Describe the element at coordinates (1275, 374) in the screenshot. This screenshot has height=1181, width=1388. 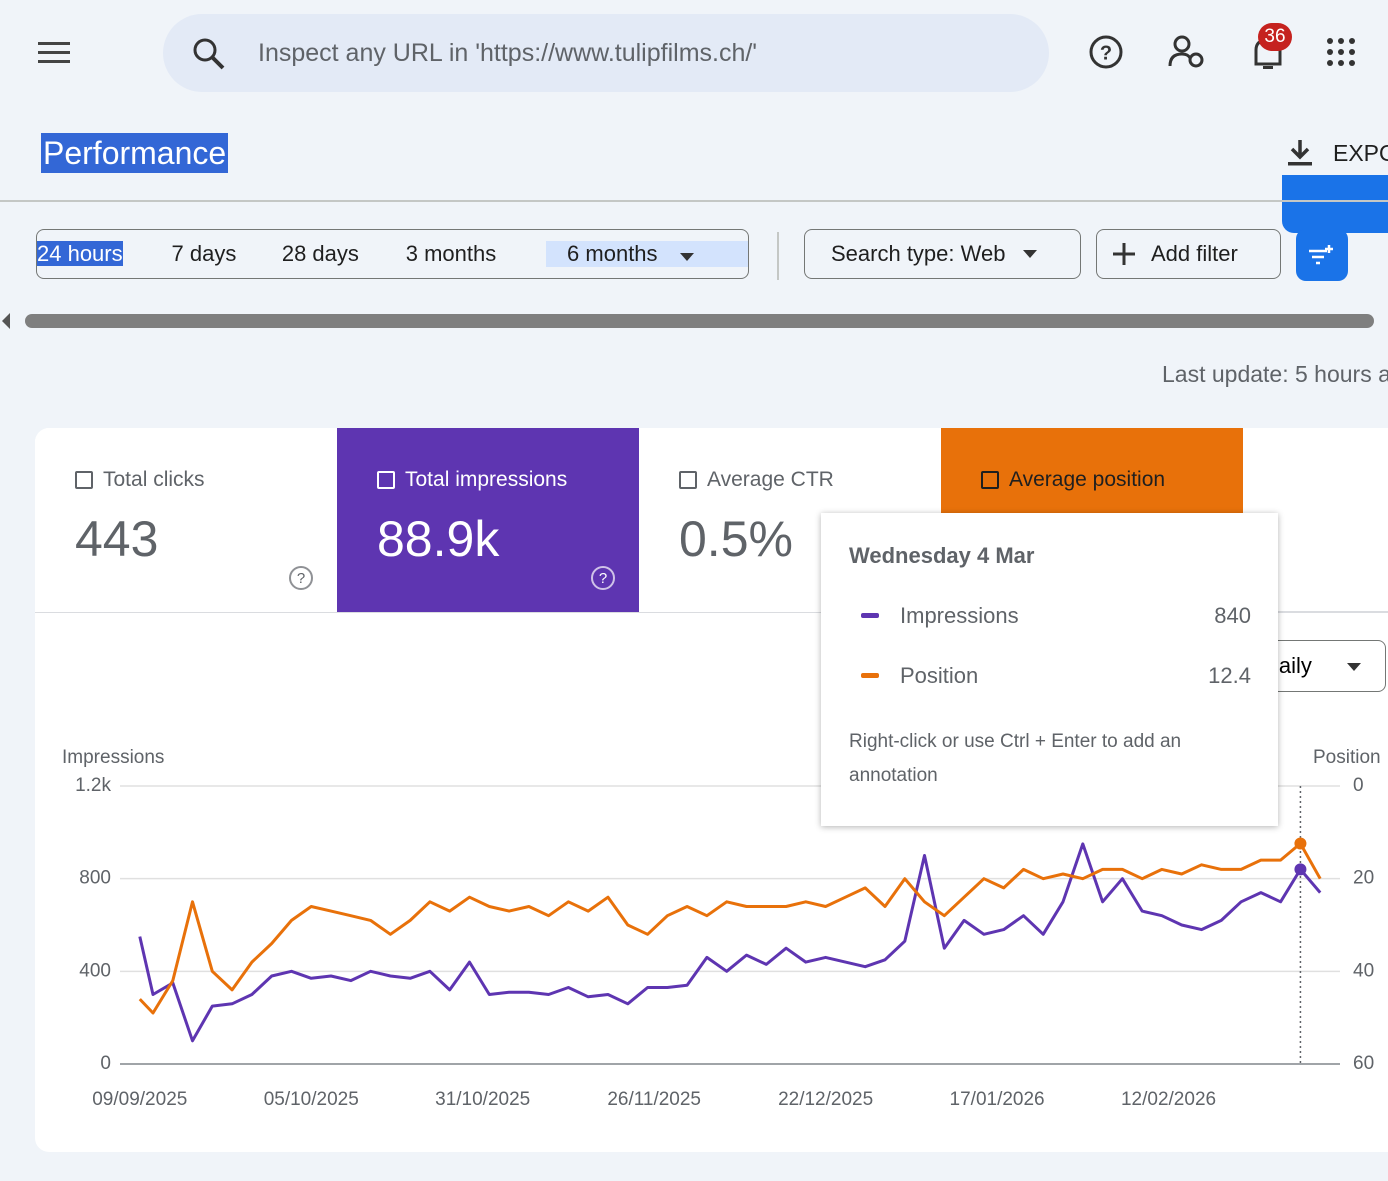
I see `last-update: Last update: 5 hours ago` at that location.